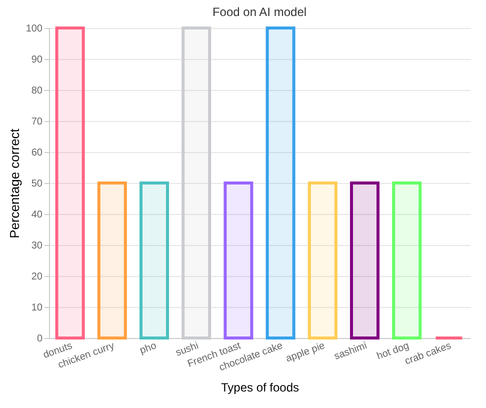 This screenshot has height=408, width=486. What do you see at coordinates (37, 60) in the screenshot?
I see `y-tick-label: 90` at bounding box center [37, 60].